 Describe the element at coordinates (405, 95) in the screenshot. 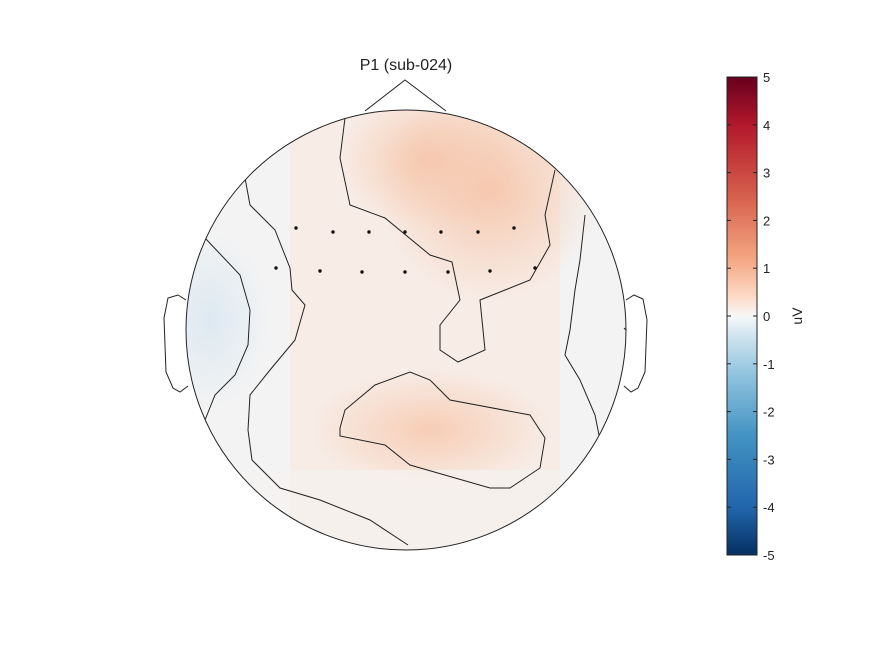

I see `head-nose` at that location.